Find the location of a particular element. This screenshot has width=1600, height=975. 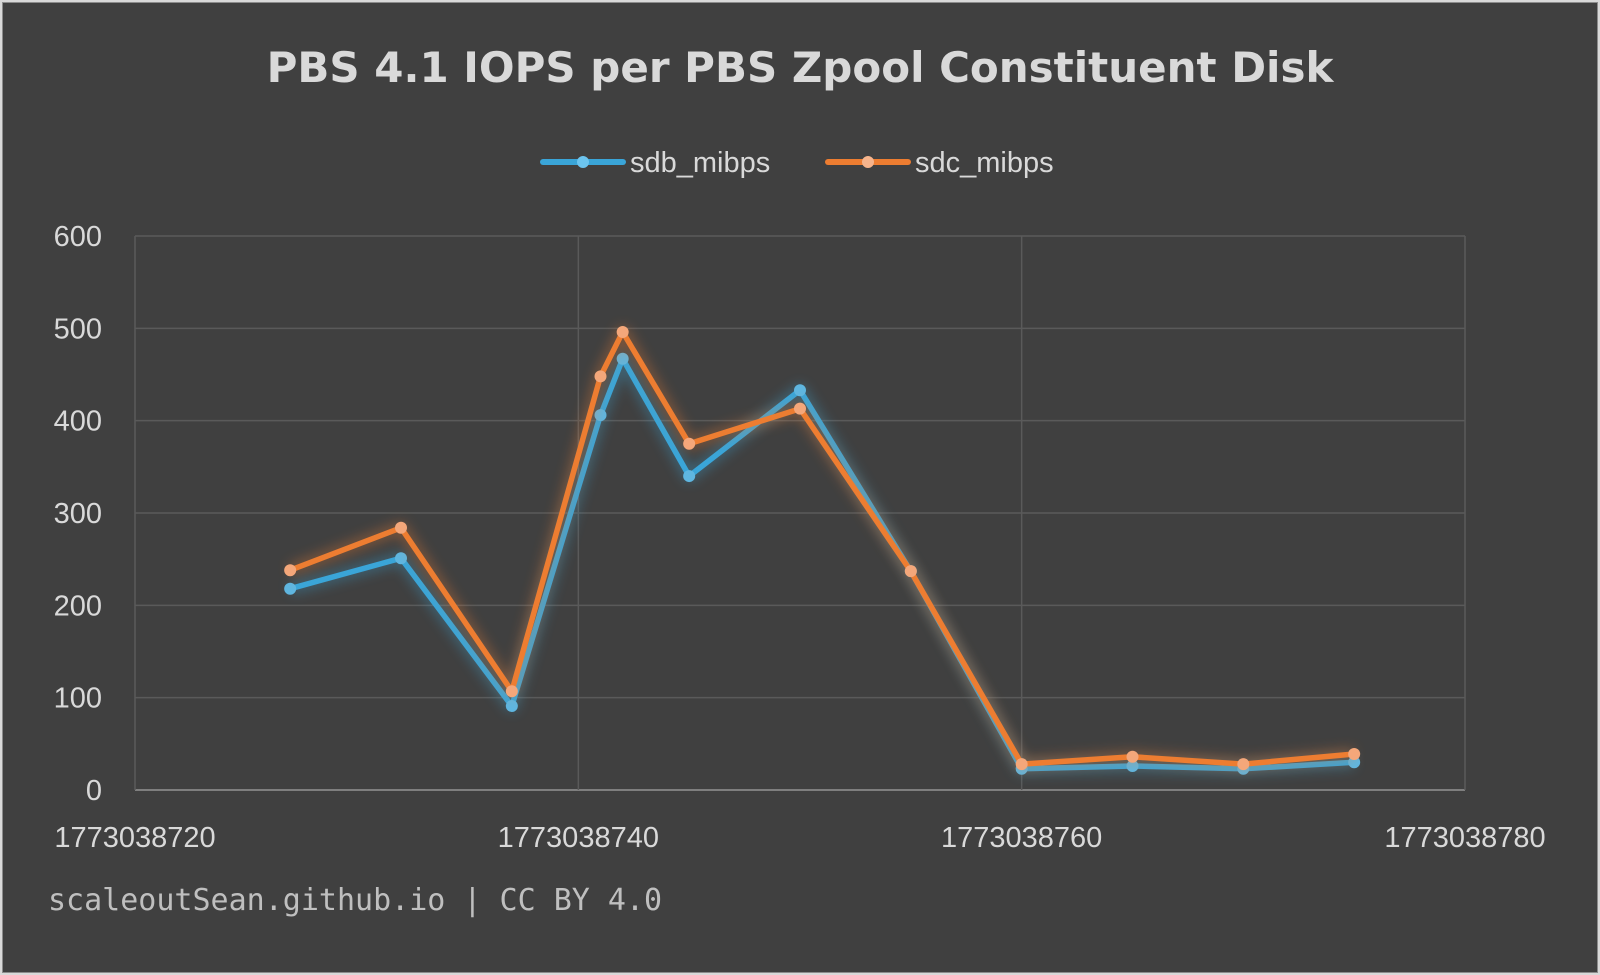

x-tick-label: 1773038780 is located at coordinates (1464, 838).